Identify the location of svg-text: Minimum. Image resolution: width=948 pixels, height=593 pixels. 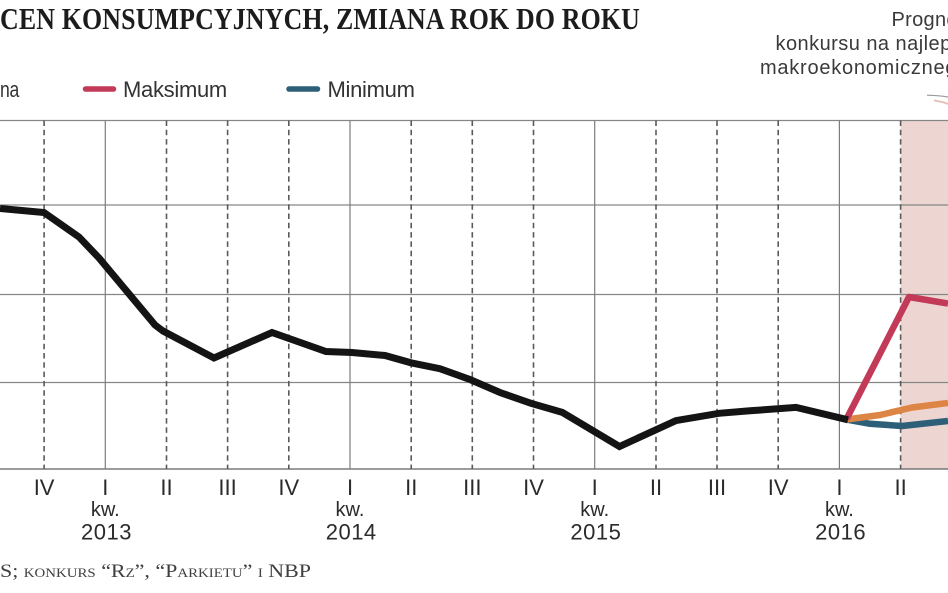
(371, 89).